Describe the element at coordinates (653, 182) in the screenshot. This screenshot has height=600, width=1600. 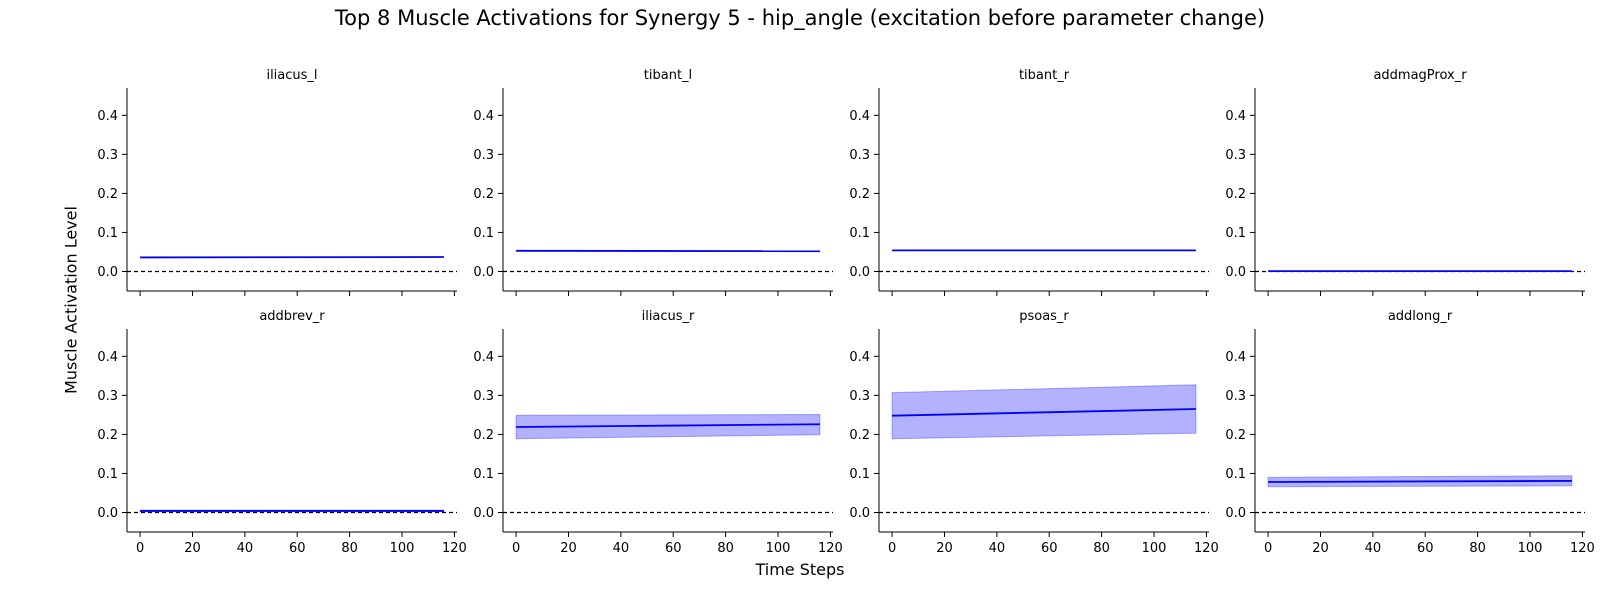
I see `subplot-tibant_l: tibant_l 0.0 0.1 0.2 0.3 0.4` at that location.